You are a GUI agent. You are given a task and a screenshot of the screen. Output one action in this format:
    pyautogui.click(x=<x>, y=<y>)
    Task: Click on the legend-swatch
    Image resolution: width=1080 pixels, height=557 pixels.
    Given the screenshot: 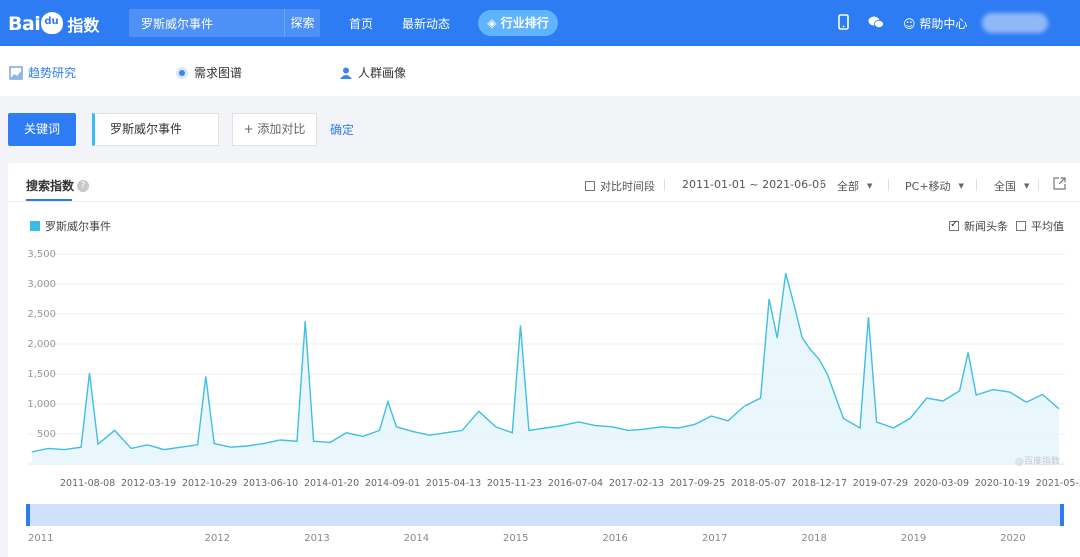 What is the action you would take?
    pyautogui.click(x=35, y=226)
    